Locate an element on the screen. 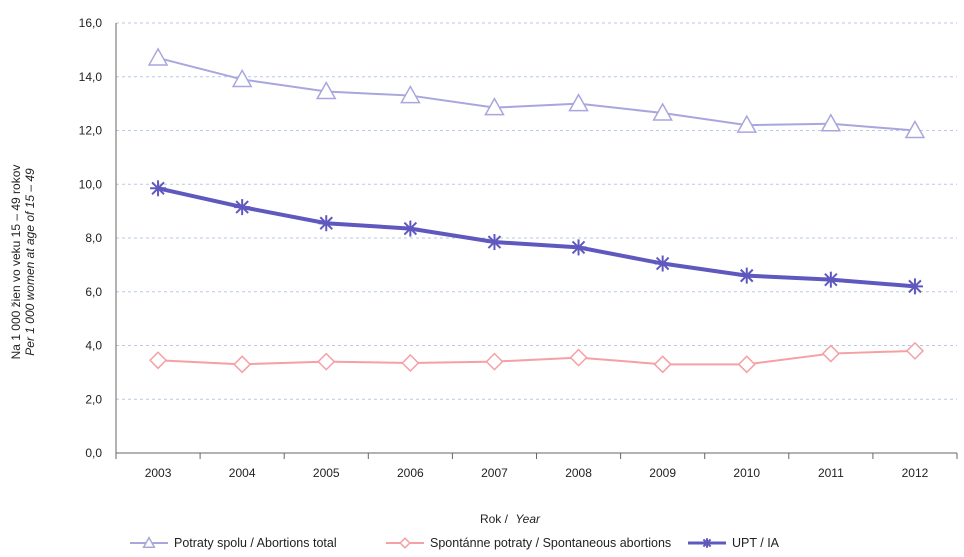 The height and width of the screenshot is (557, 964). legend-label: Potraty spolu / Abortions total is located at coordinates (255, 543).